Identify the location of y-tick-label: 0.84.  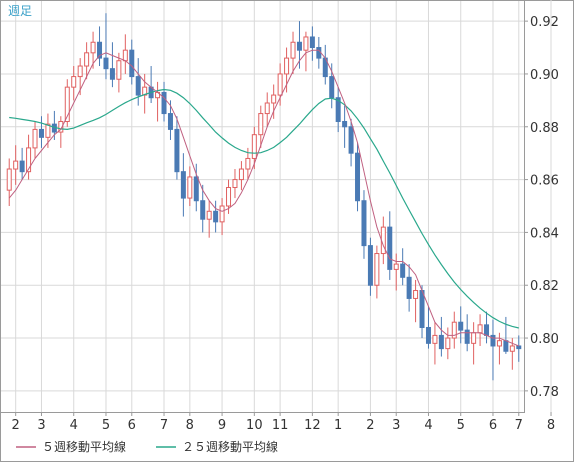
(544, 233).